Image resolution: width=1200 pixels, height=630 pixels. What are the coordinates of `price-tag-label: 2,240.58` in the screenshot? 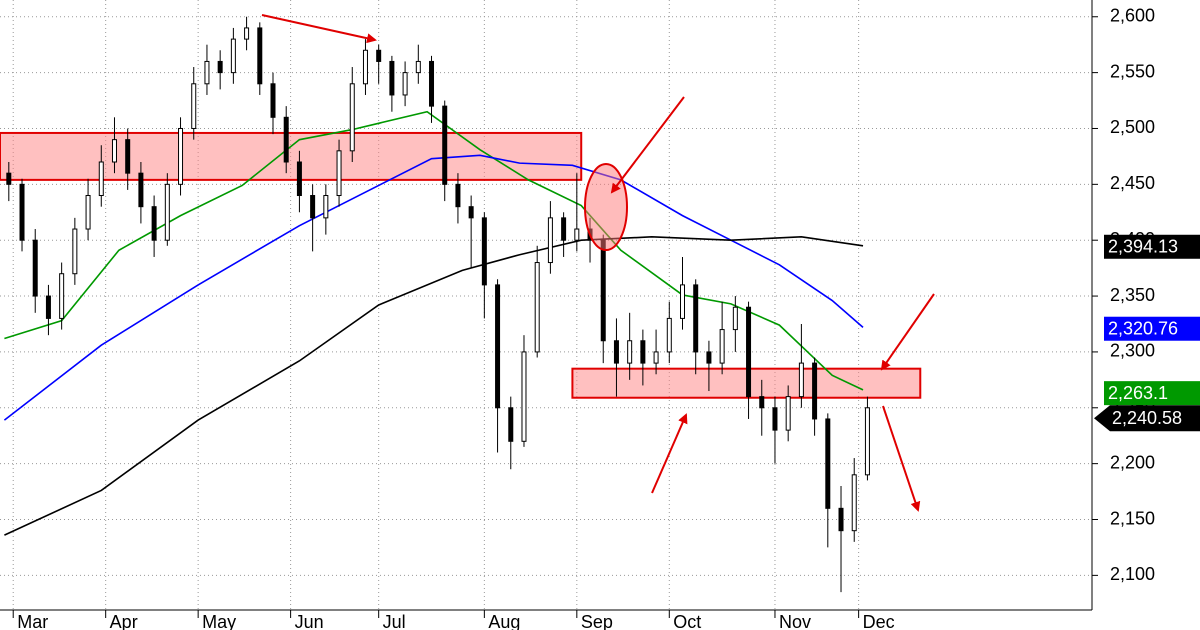 It's located at (1147, 418).